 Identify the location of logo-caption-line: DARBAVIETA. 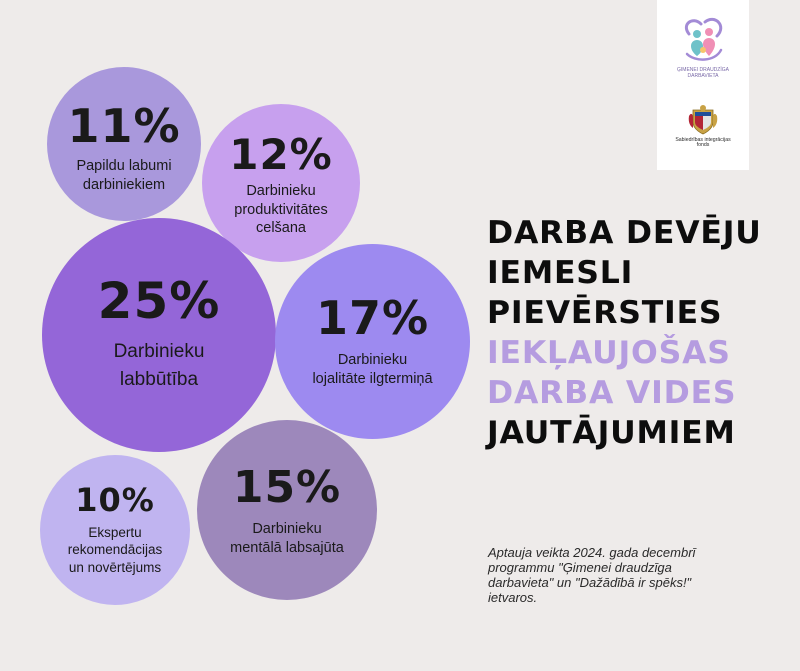
(703, 75).